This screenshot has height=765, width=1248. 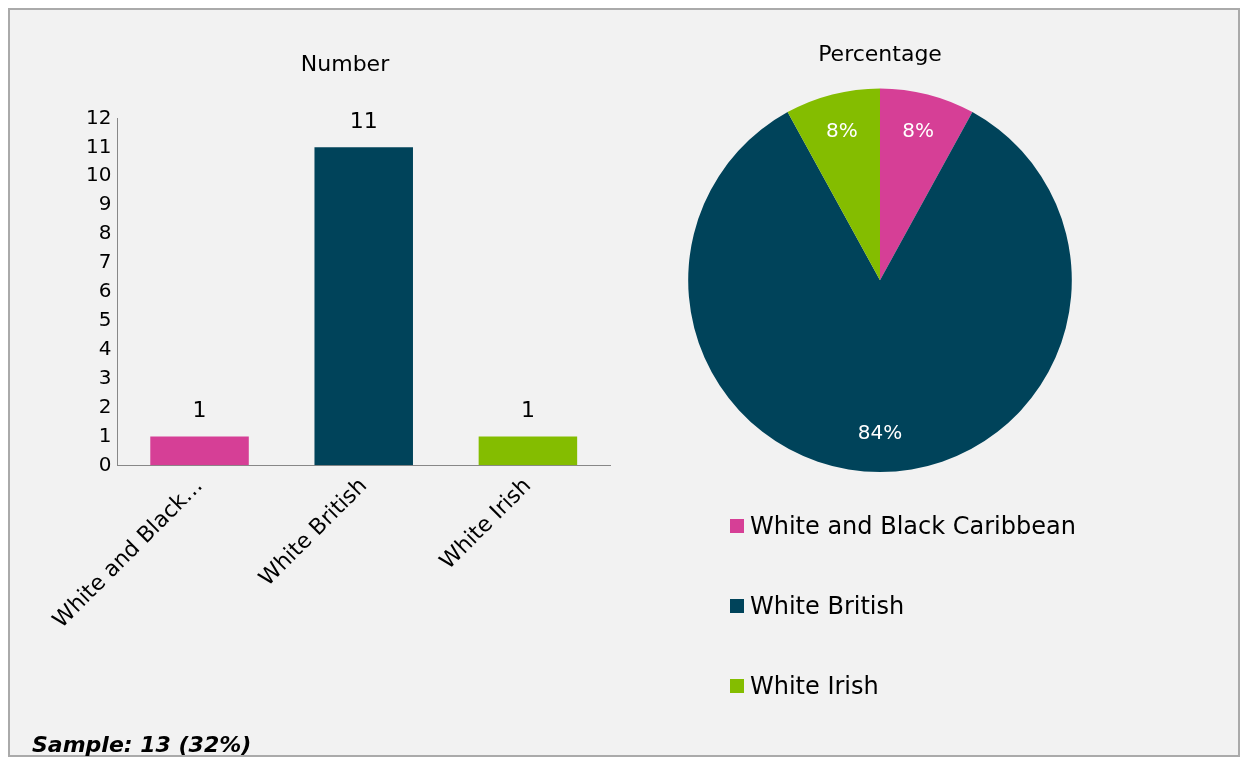 I want to click on legend-label: White British, so click(x=827, y=606).